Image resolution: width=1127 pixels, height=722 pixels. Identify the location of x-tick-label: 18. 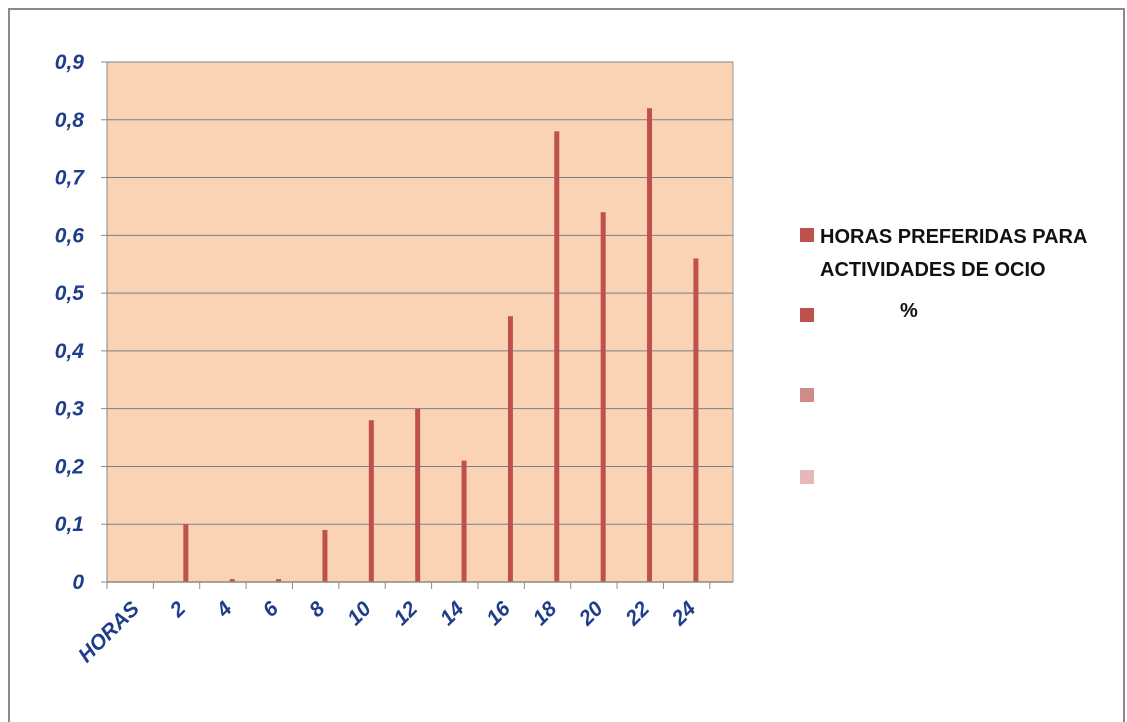
(544, 613).